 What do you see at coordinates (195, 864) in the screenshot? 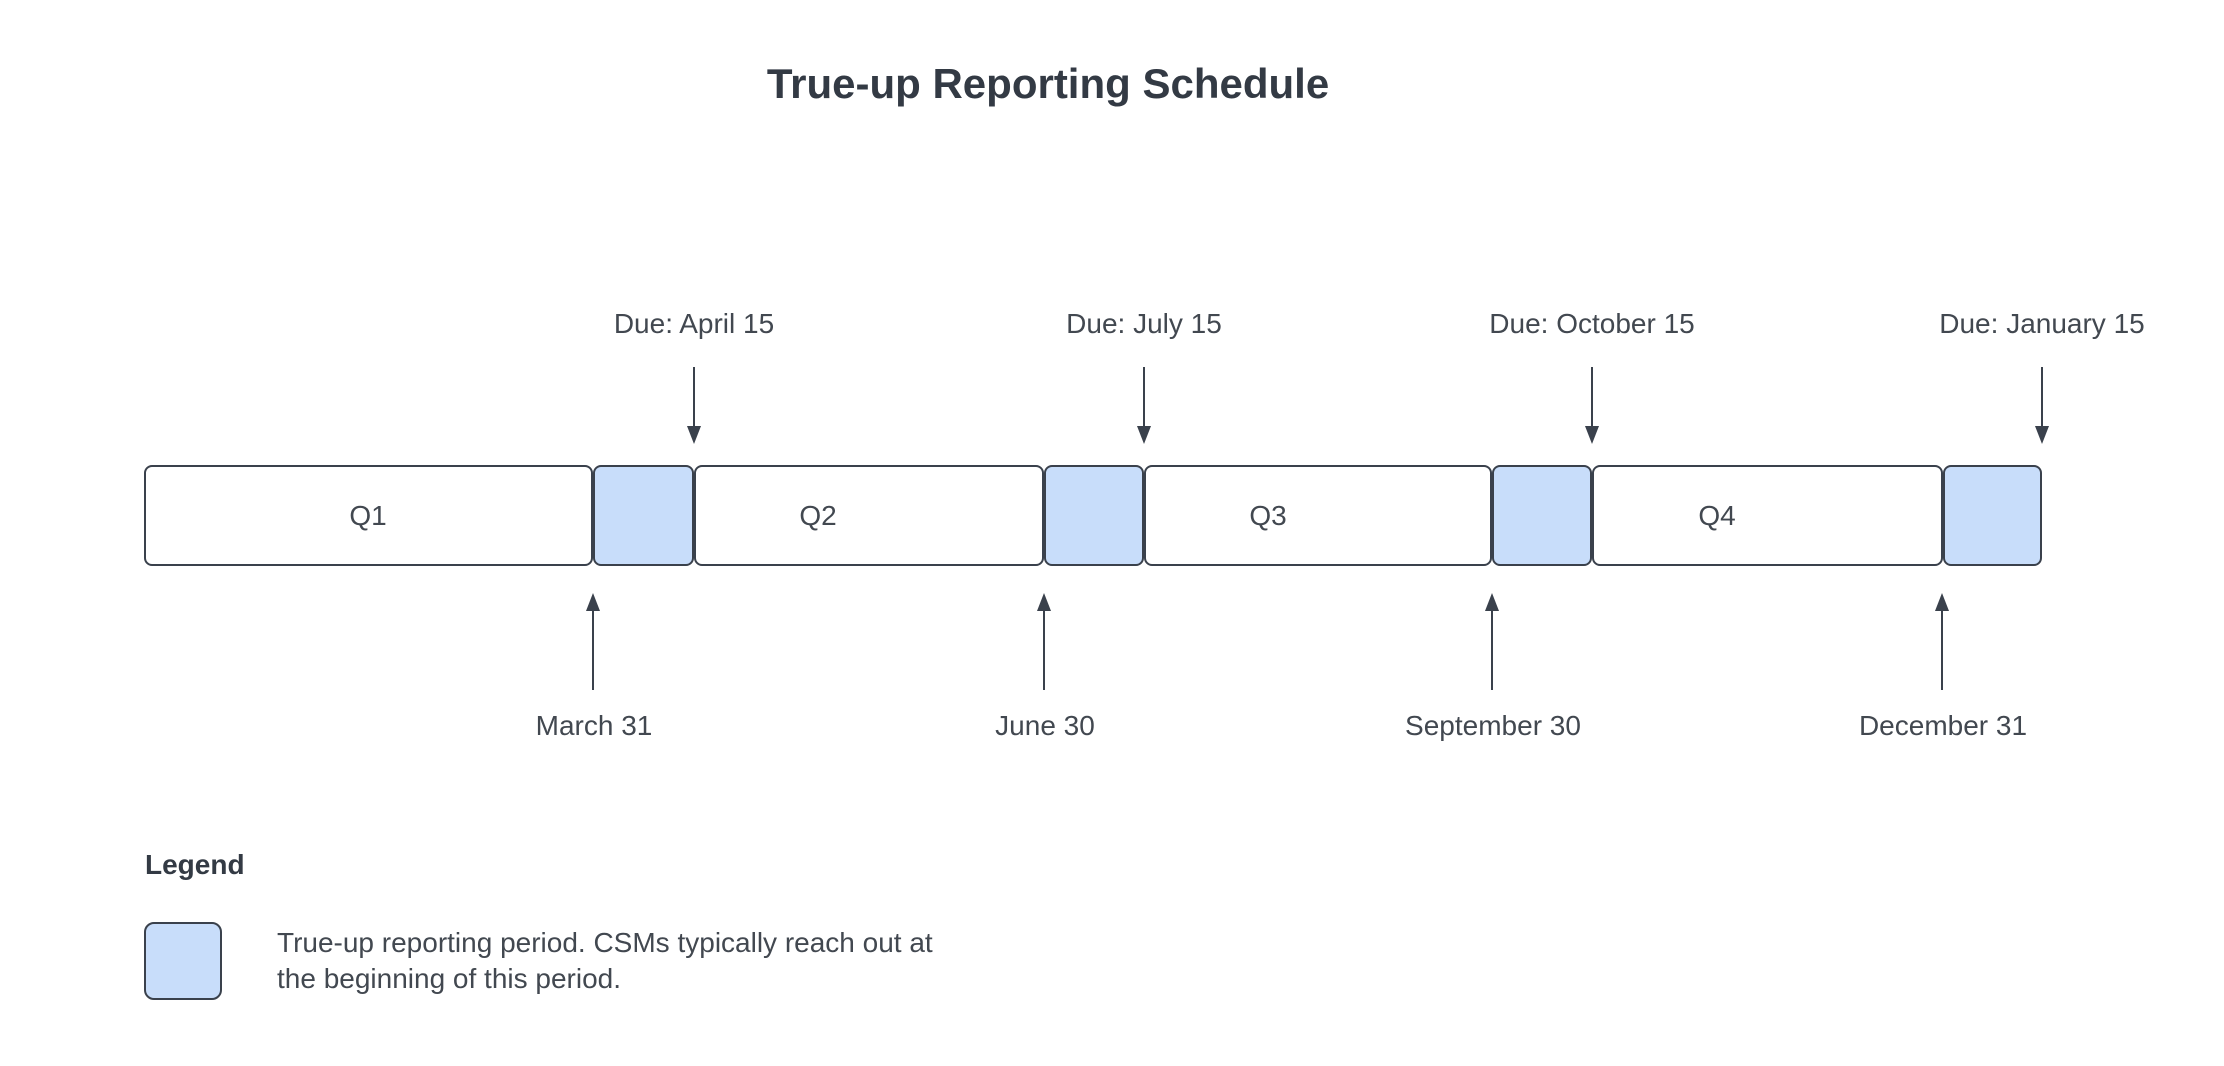
I see `legend-title: Legend` at bounding box center [195, 864].